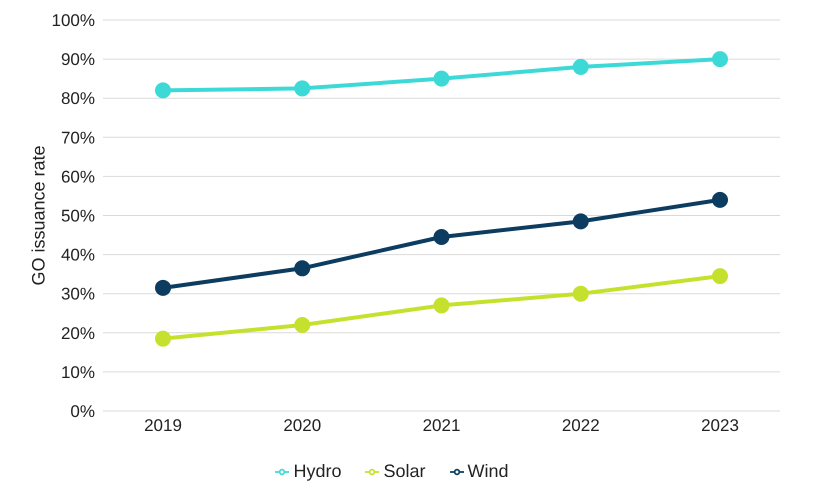 The image size is (828, 495). I want to click on y-axis-title: GO issuance rate, so click(38, 215).